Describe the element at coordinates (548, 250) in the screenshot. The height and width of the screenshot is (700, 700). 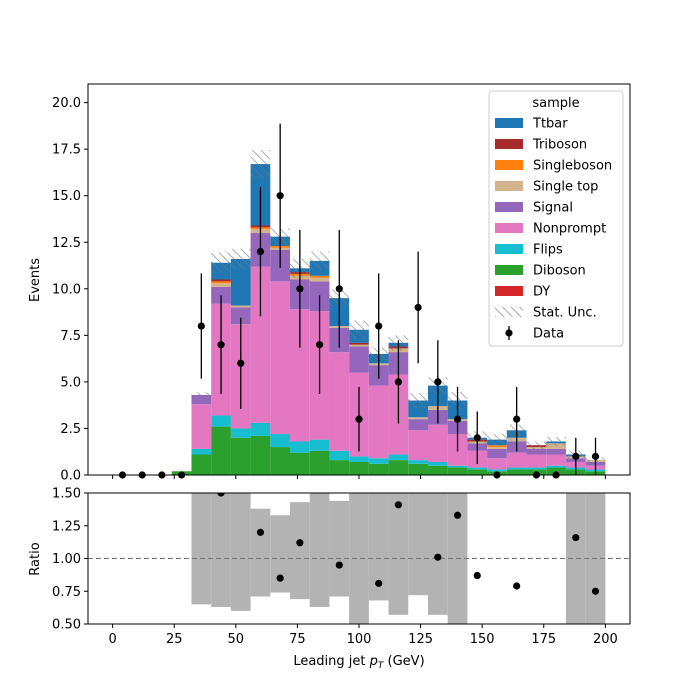
I see `legend-label: Flips` at that location.